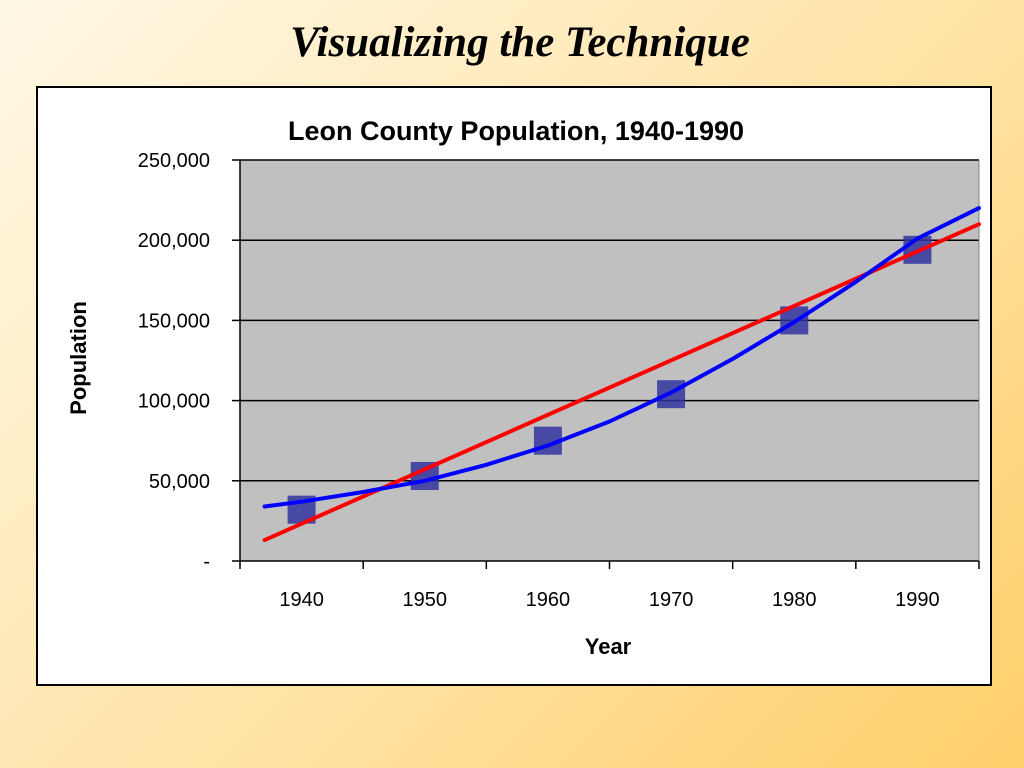 Image resolution: width=1024 pixels, height=768 pixels. What do you see at coordinates (206, 562) in the screenshot?
I see `y-tick-label-0: -` at bounding box center [206, 562].